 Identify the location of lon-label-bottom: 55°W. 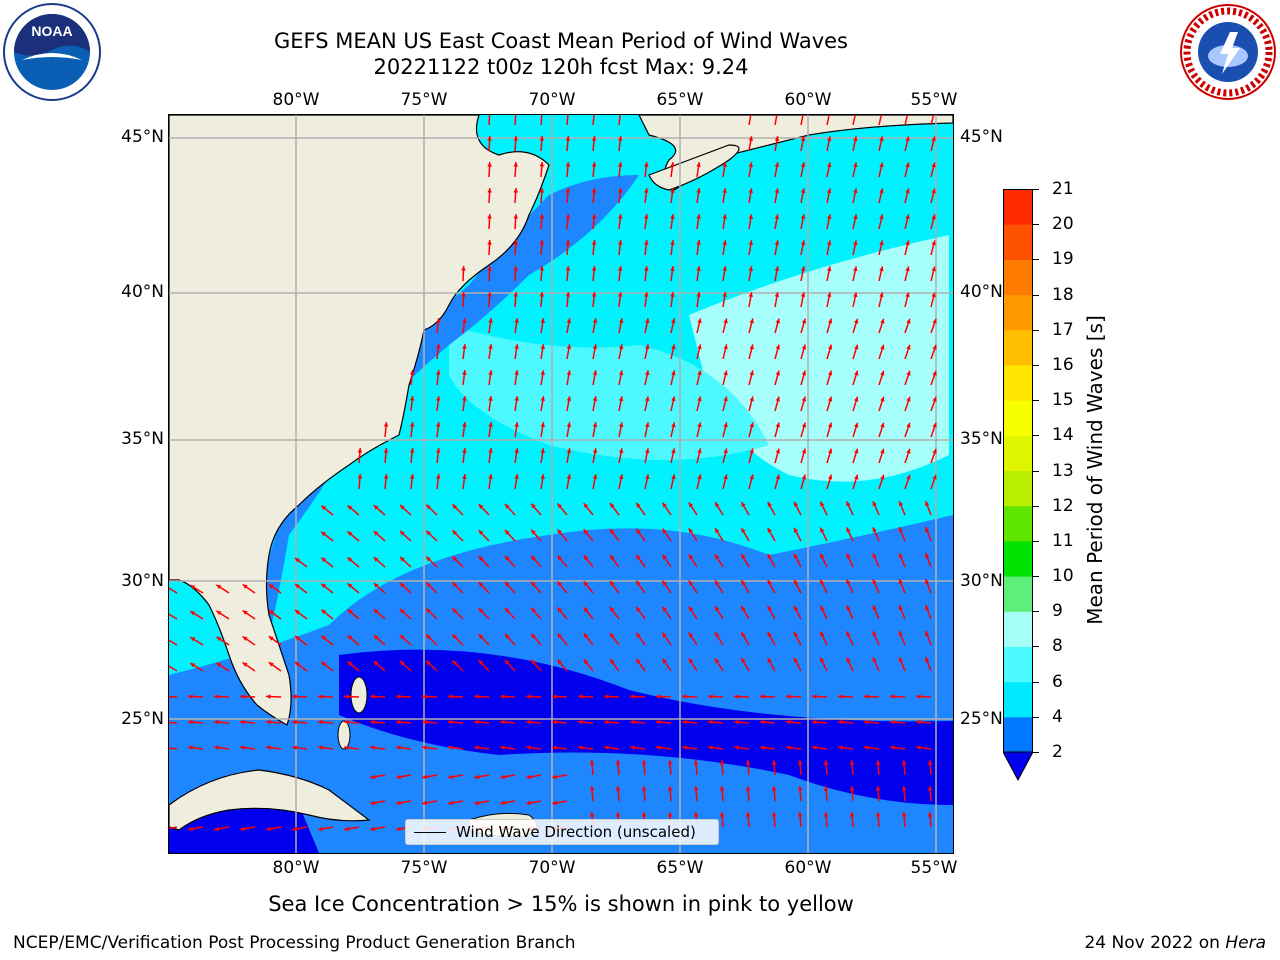
(934, 868).